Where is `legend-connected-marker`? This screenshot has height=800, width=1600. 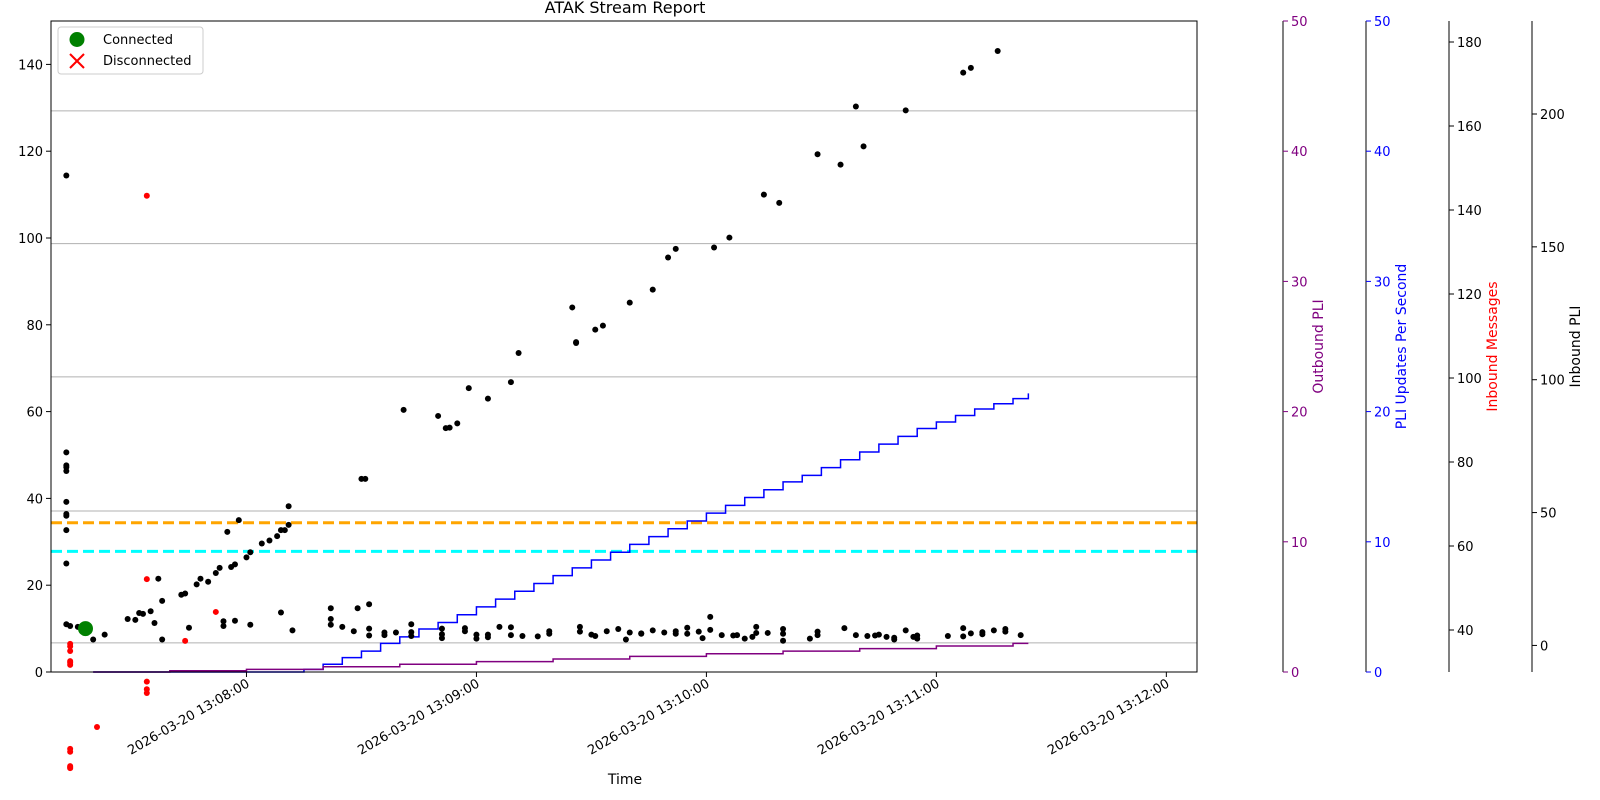
legend-connected-marker is located at coordinates (77, 39).